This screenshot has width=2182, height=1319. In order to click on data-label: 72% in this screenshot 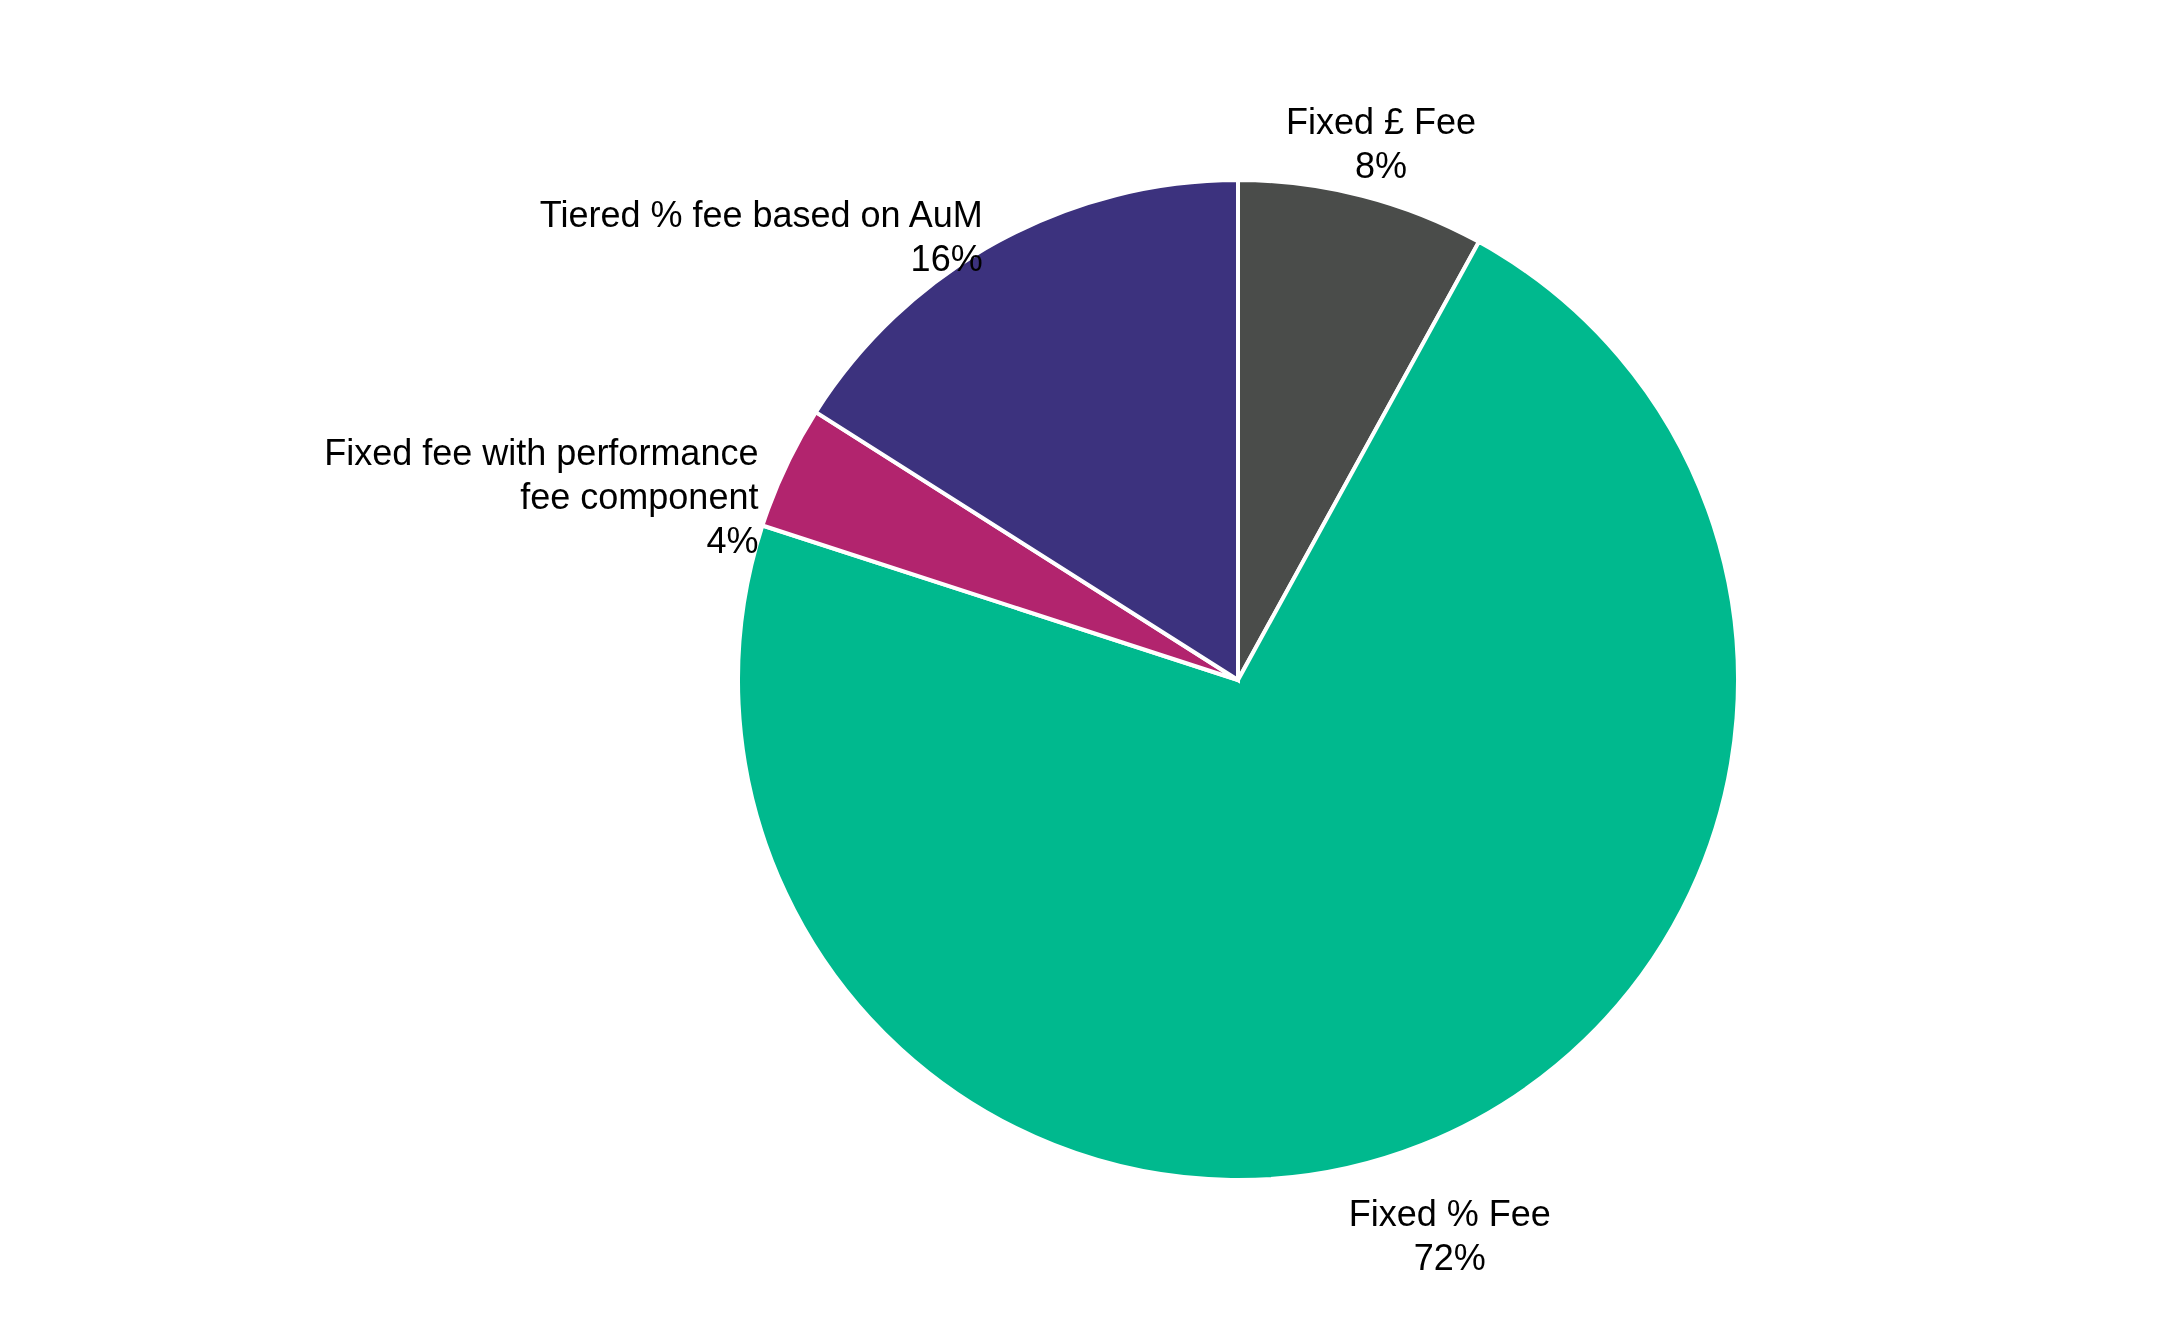, I will do `click(1449, 1257)`.